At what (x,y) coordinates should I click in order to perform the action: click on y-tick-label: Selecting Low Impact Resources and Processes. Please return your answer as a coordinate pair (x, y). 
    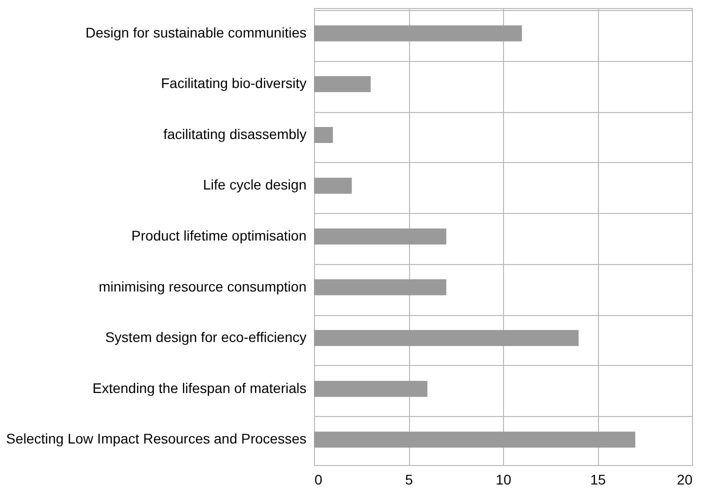
    Looking at the image, I should click on (156, 438).